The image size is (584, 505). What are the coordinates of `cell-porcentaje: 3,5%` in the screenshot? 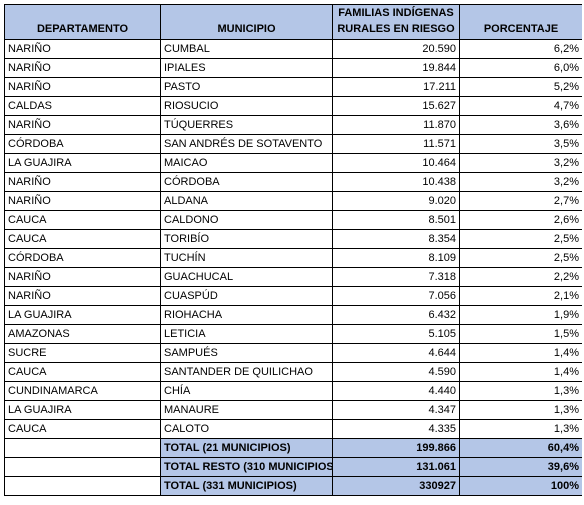 It's located at (521, 144).